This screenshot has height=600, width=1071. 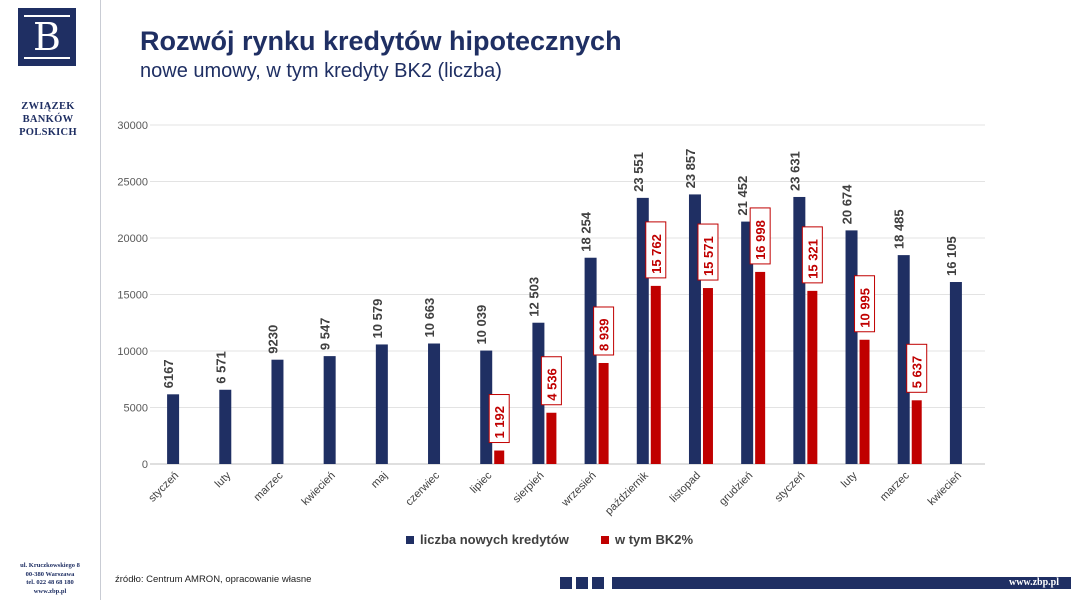 I want to click on x-tick-label: grudzień, so click(x=736, y=489).